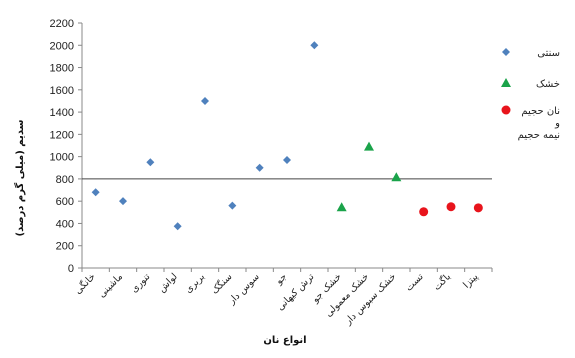  Describe the element at coordinates (85, 284) in the screenshot. I see `x-category-label: خانگی` at that location.